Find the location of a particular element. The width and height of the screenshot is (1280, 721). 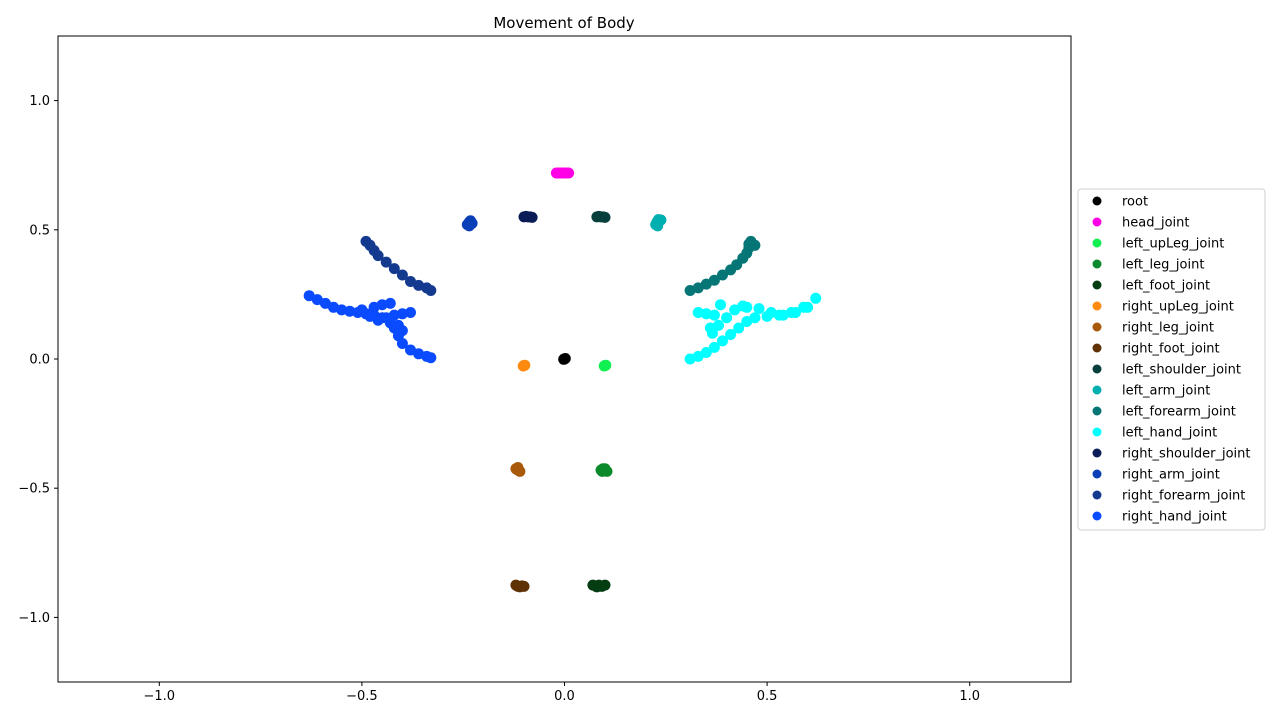

legend-item: right_foot_joint is located at coordinates (1156, 349).